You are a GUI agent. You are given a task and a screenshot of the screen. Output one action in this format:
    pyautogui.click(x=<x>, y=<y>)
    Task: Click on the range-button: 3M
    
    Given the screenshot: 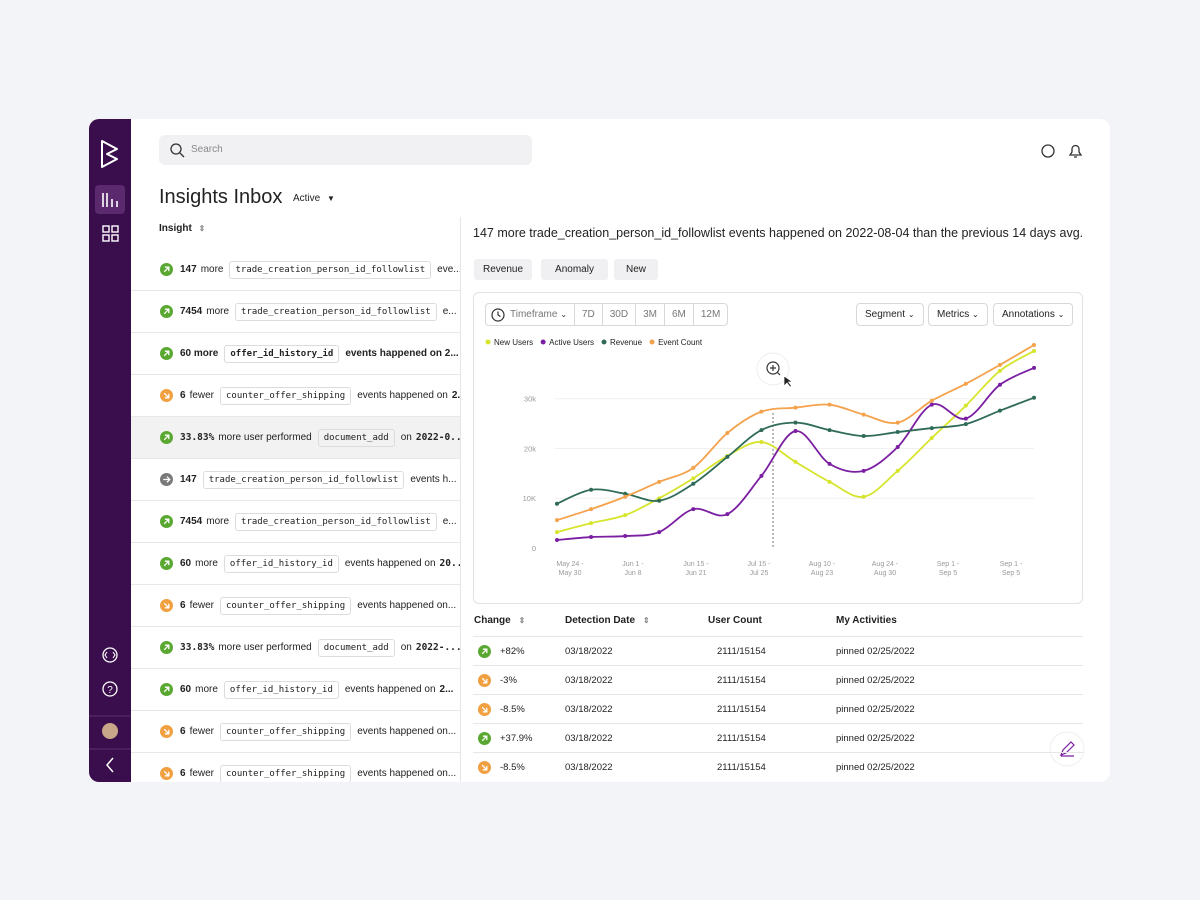 What is the action you would take?
    pyautogui.click(x=649, y=314)
    